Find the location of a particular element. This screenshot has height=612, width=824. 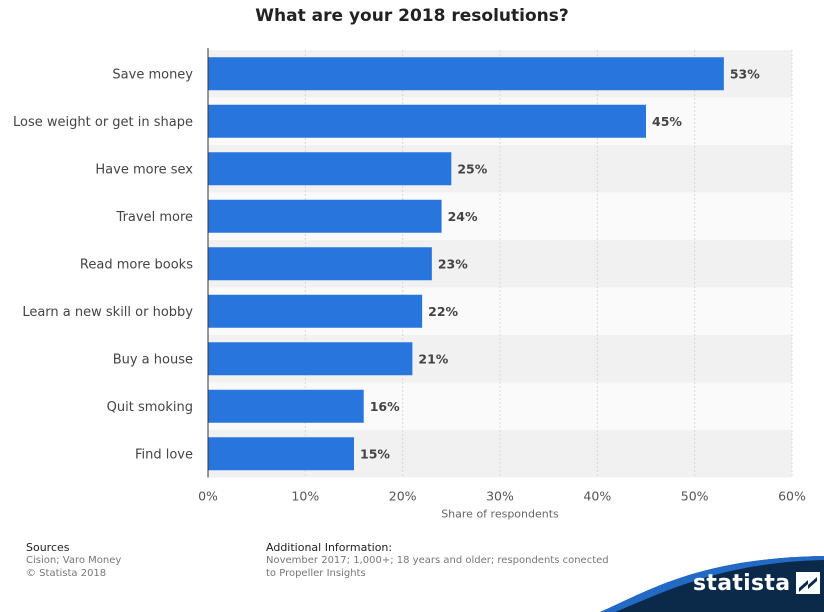

copyright-text: © Statista 2018 is located at coordinates (66, 573).